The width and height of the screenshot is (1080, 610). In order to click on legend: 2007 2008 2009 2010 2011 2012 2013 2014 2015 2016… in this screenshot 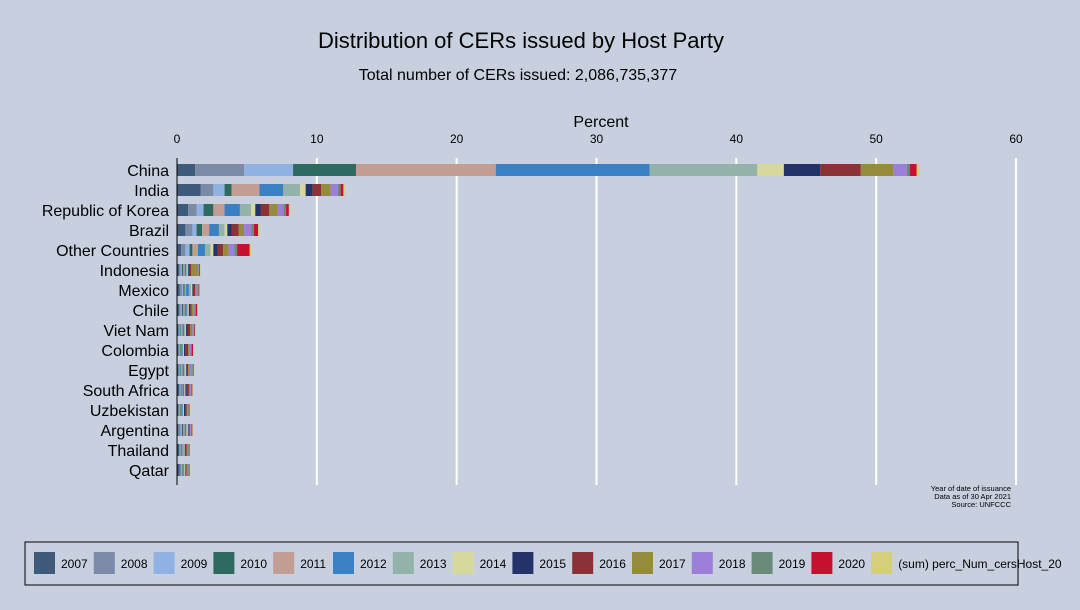, I will do `click(548, 563)`.